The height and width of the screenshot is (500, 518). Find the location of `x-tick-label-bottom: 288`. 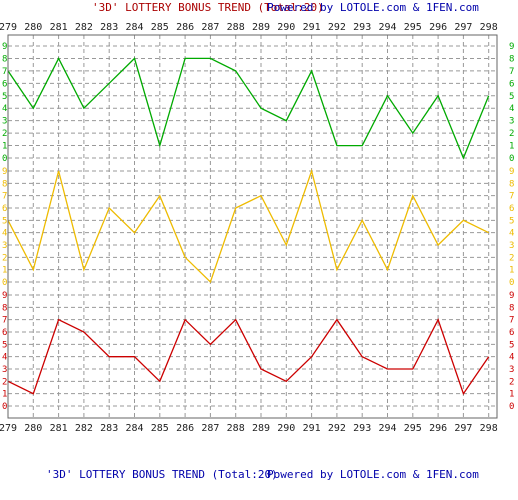

x-tick-label-bottom: 288 is located at coordinates (236, 428).